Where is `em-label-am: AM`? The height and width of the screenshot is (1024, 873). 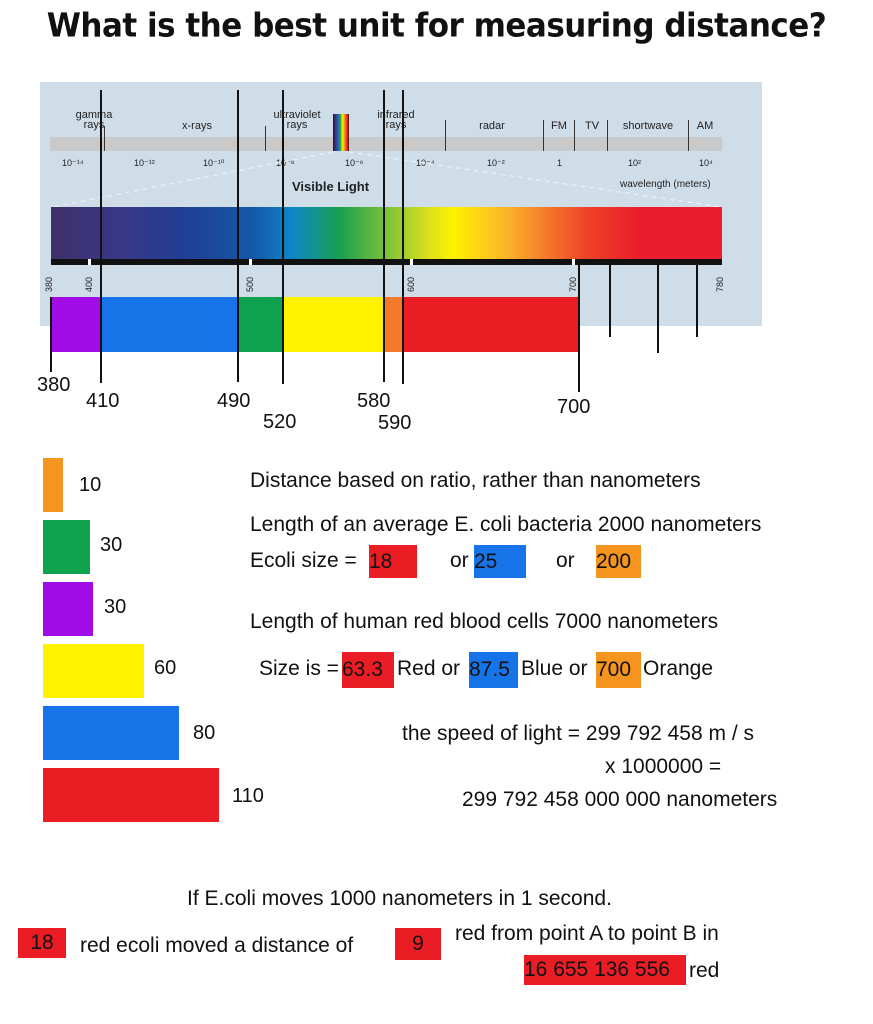 em-label-am: AM is located at coordinates (705, 126).